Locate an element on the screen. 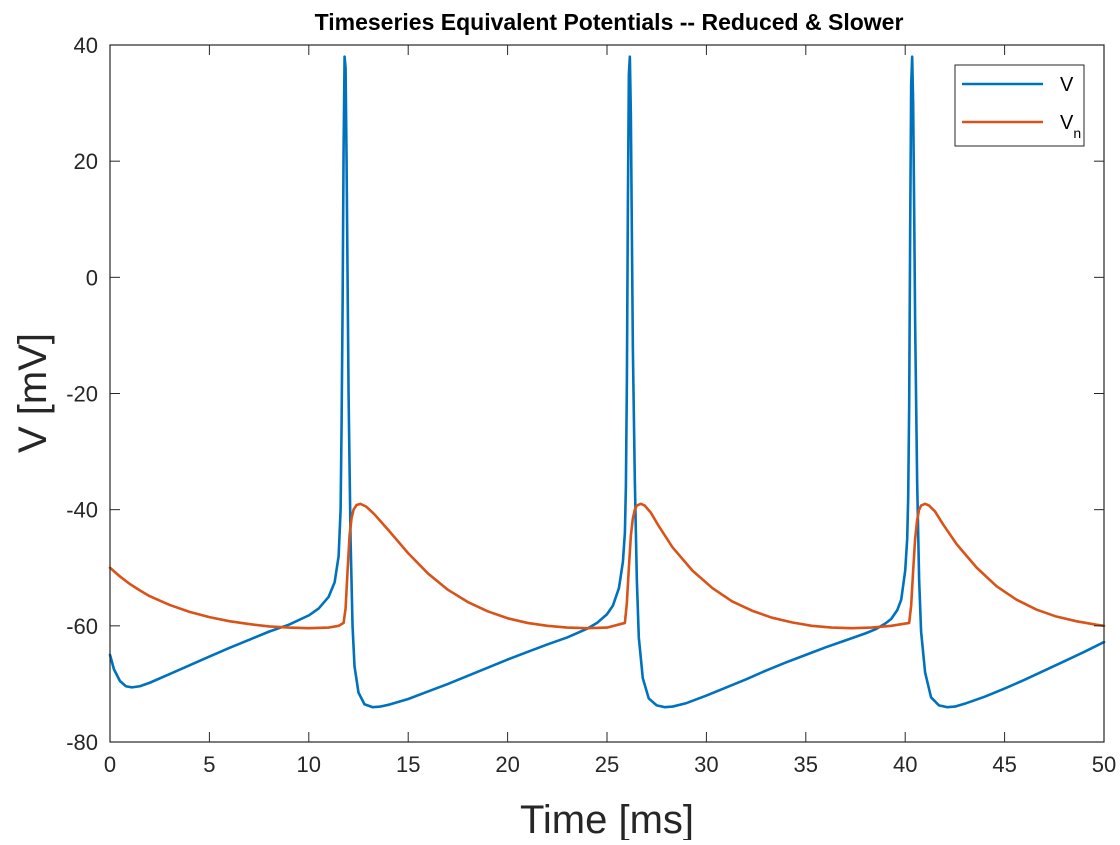 The height and width of the screenshot is (845, 1120). x-tick-label: 0 is located at coordinates (110, 764).